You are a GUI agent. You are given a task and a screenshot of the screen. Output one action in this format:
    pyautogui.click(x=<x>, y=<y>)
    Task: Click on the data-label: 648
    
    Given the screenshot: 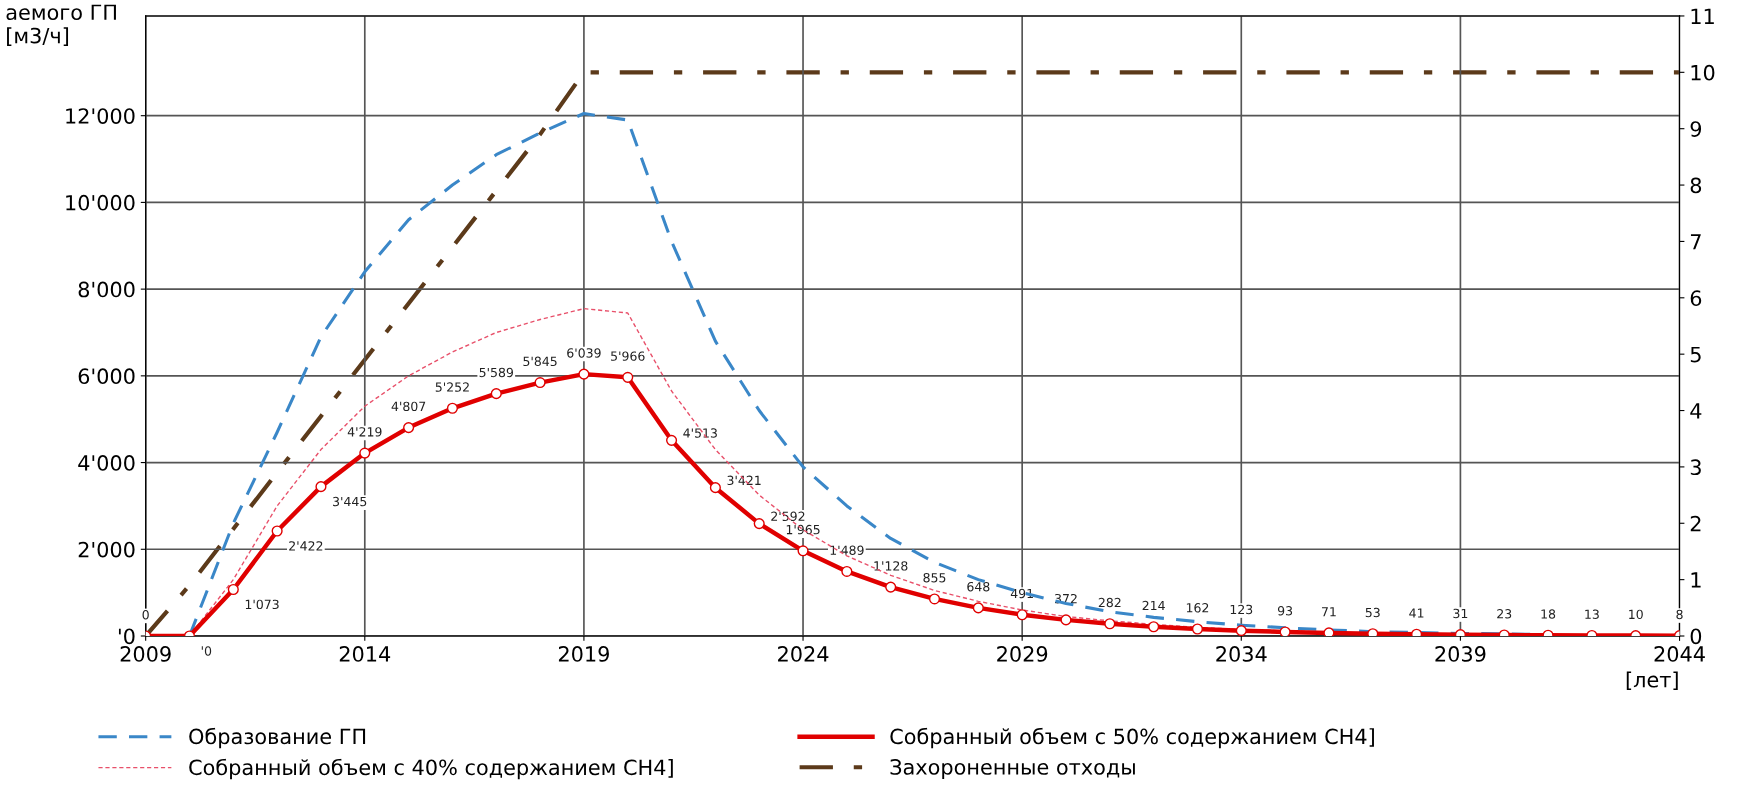 What is the action you would take?
    pyautogui.click(x=978, y=586)
    